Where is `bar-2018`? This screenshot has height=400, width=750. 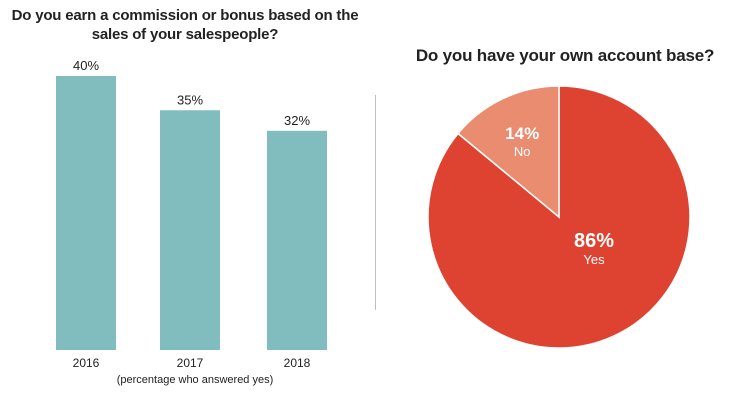
bar-2018 is located at coordinates (297, 240).